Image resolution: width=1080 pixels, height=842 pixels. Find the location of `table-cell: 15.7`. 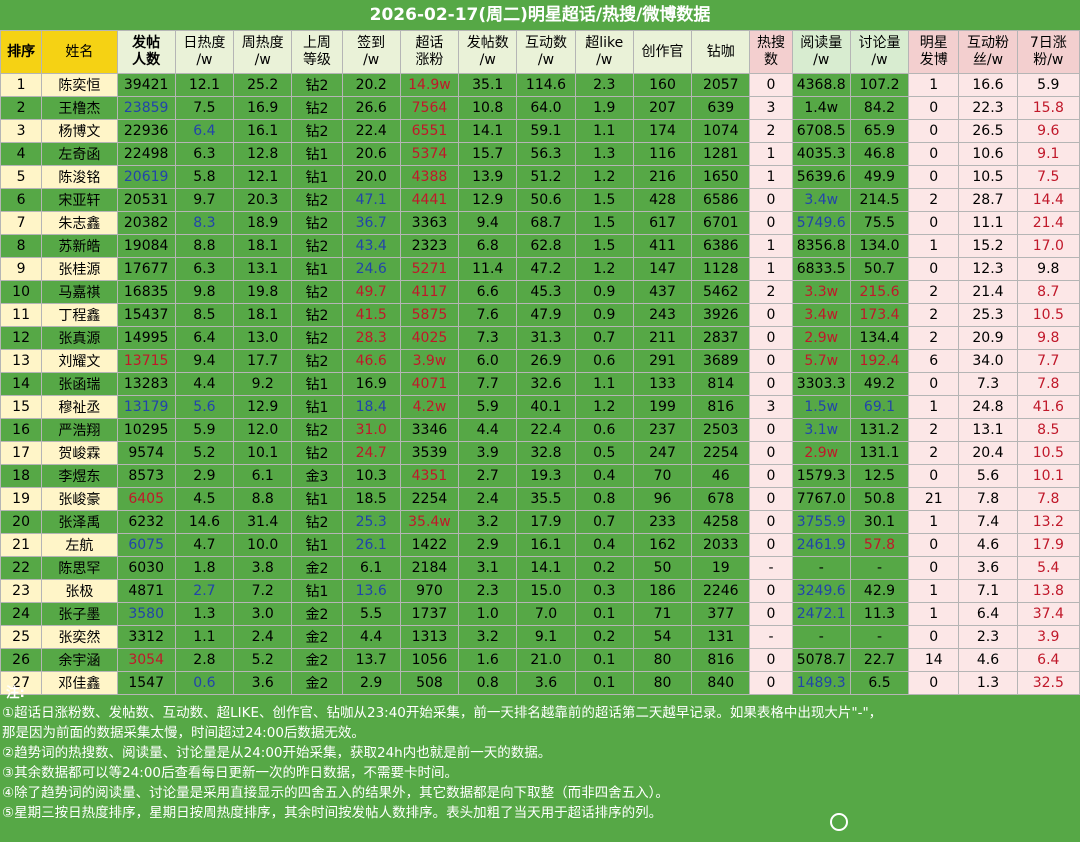

table-cell: 15.7 is located at coordinates (488, 154).